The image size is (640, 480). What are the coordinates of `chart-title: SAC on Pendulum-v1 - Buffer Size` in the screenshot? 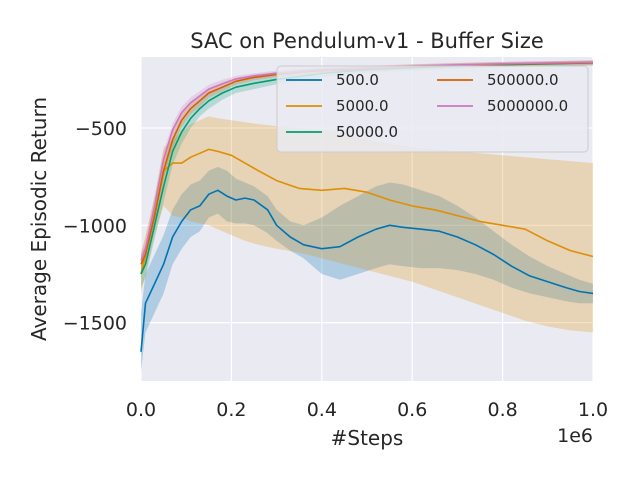 It's located at (367, 41).